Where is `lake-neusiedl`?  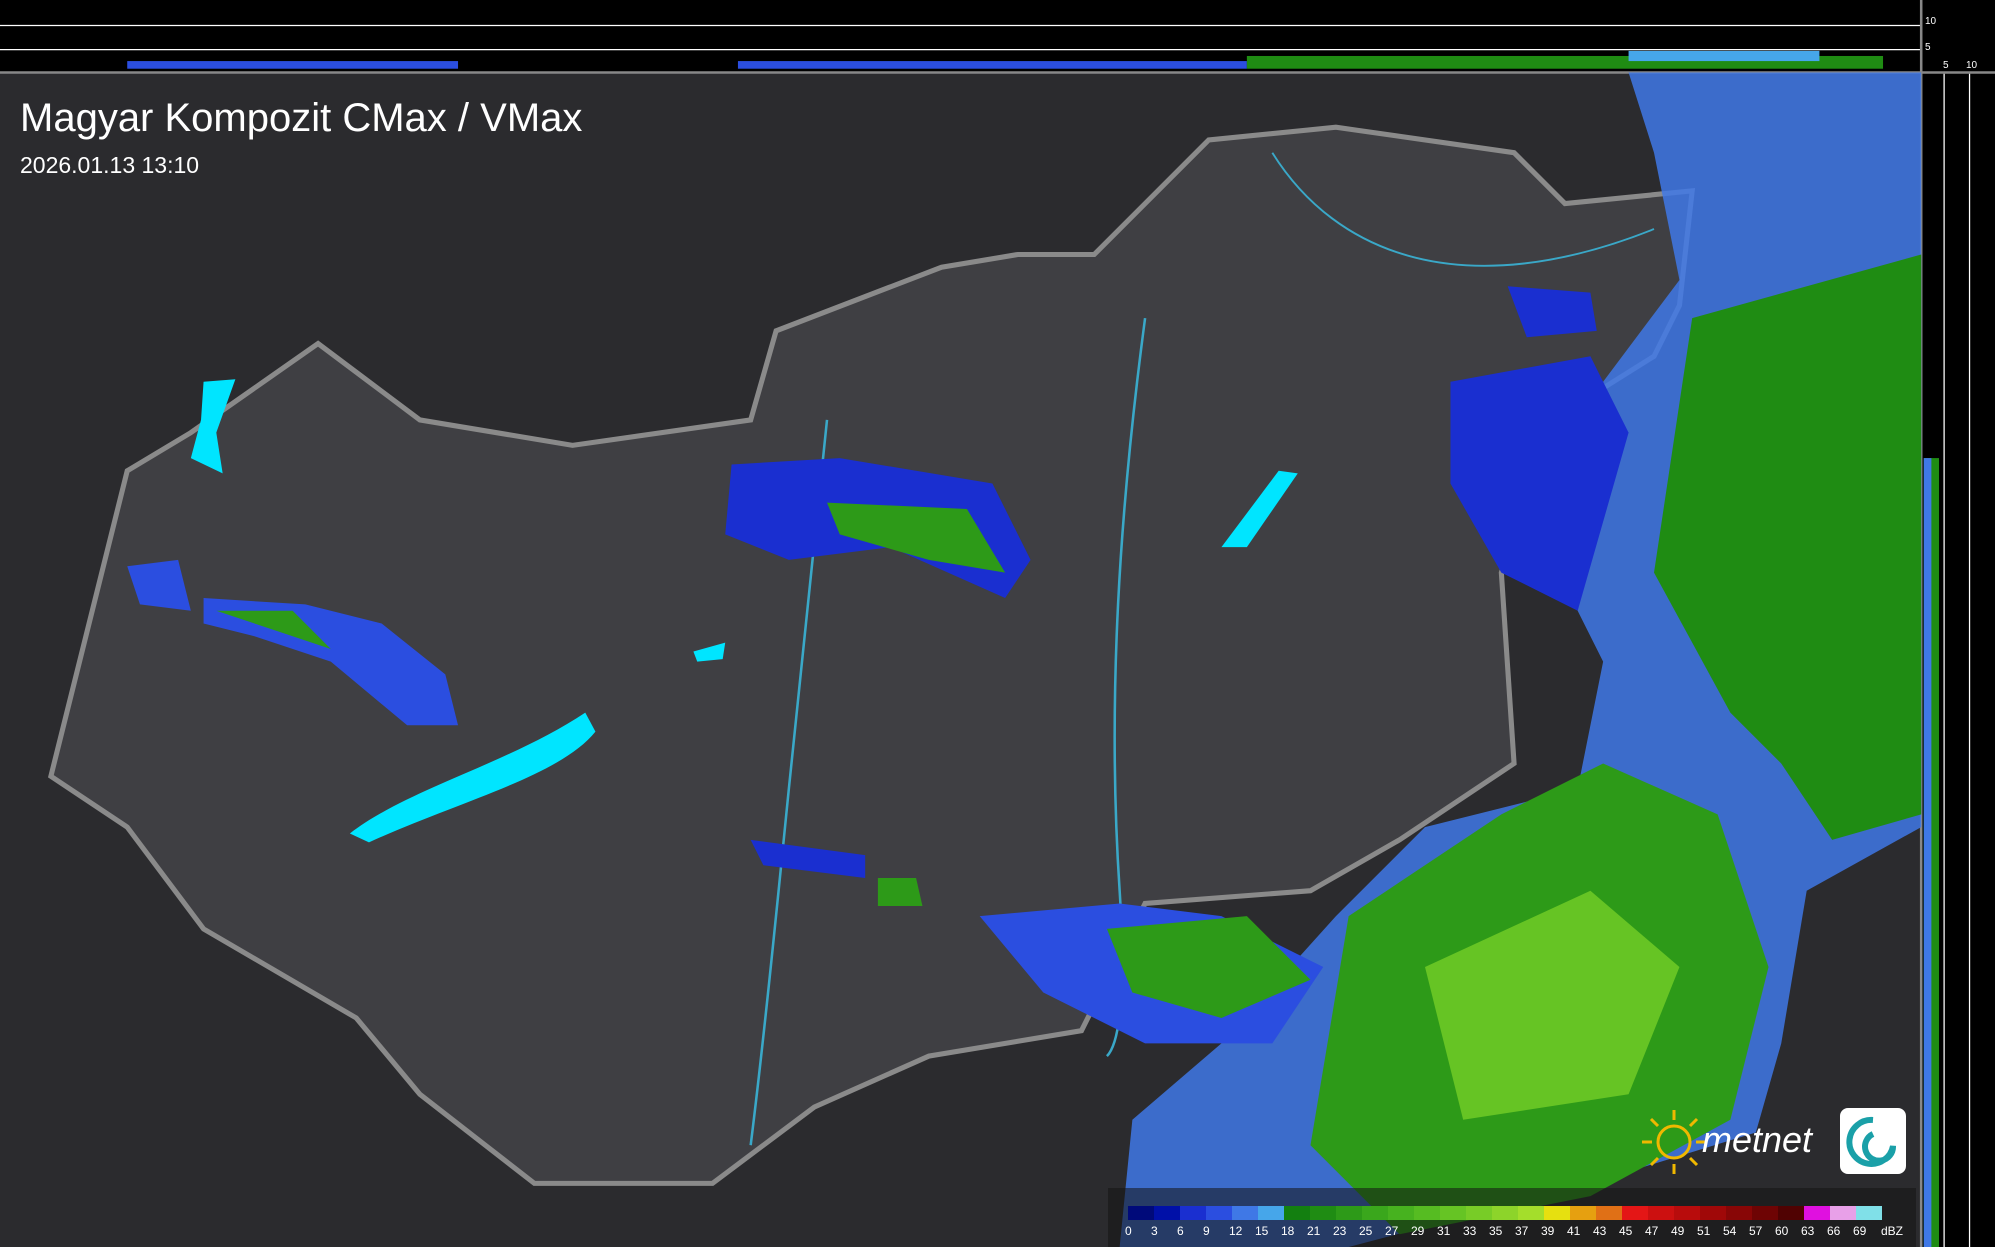 lake-neusiedl is located at coordinates (213, 426).